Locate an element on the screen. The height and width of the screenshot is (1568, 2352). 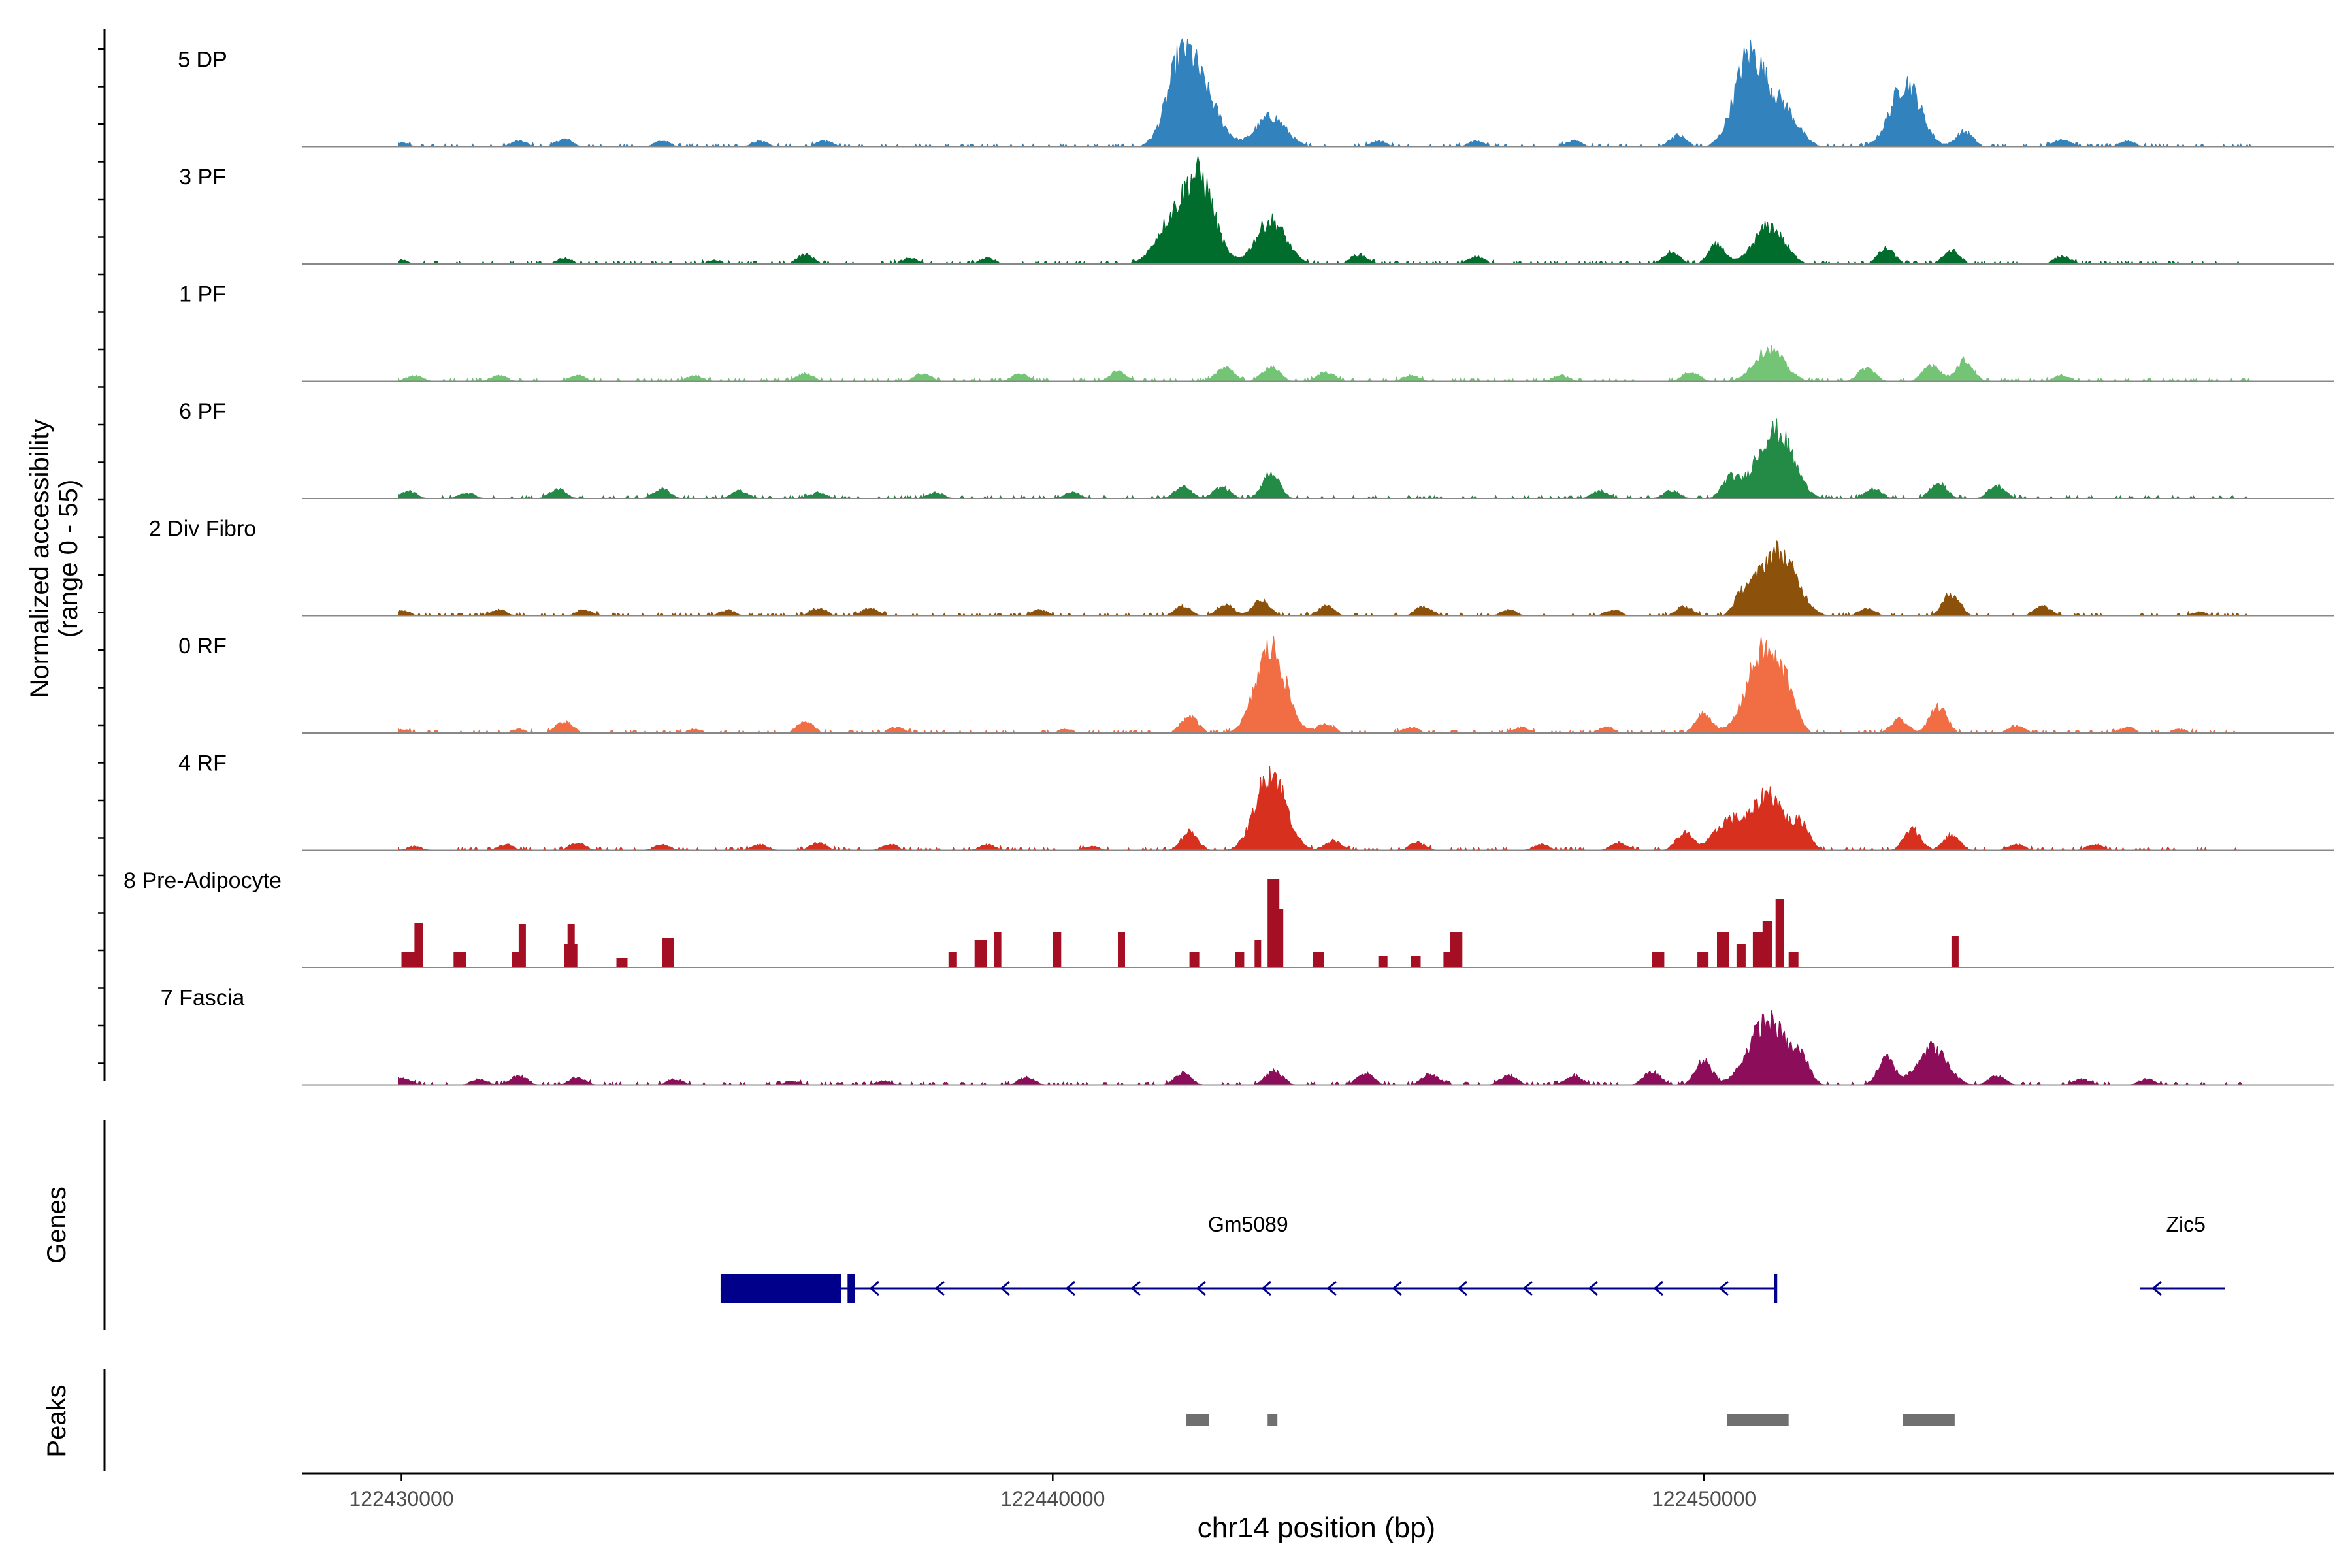
peaks-panel-label: Peaks is located at coordinates (56, 1420).